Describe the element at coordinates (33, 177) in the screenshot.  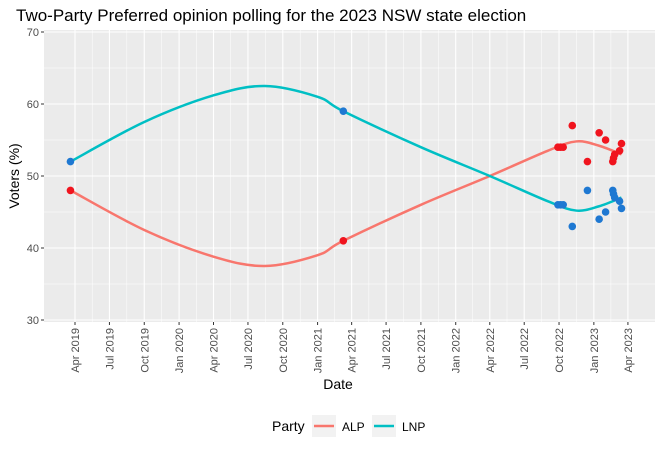
I see `y-tick-label: 50` at that location.